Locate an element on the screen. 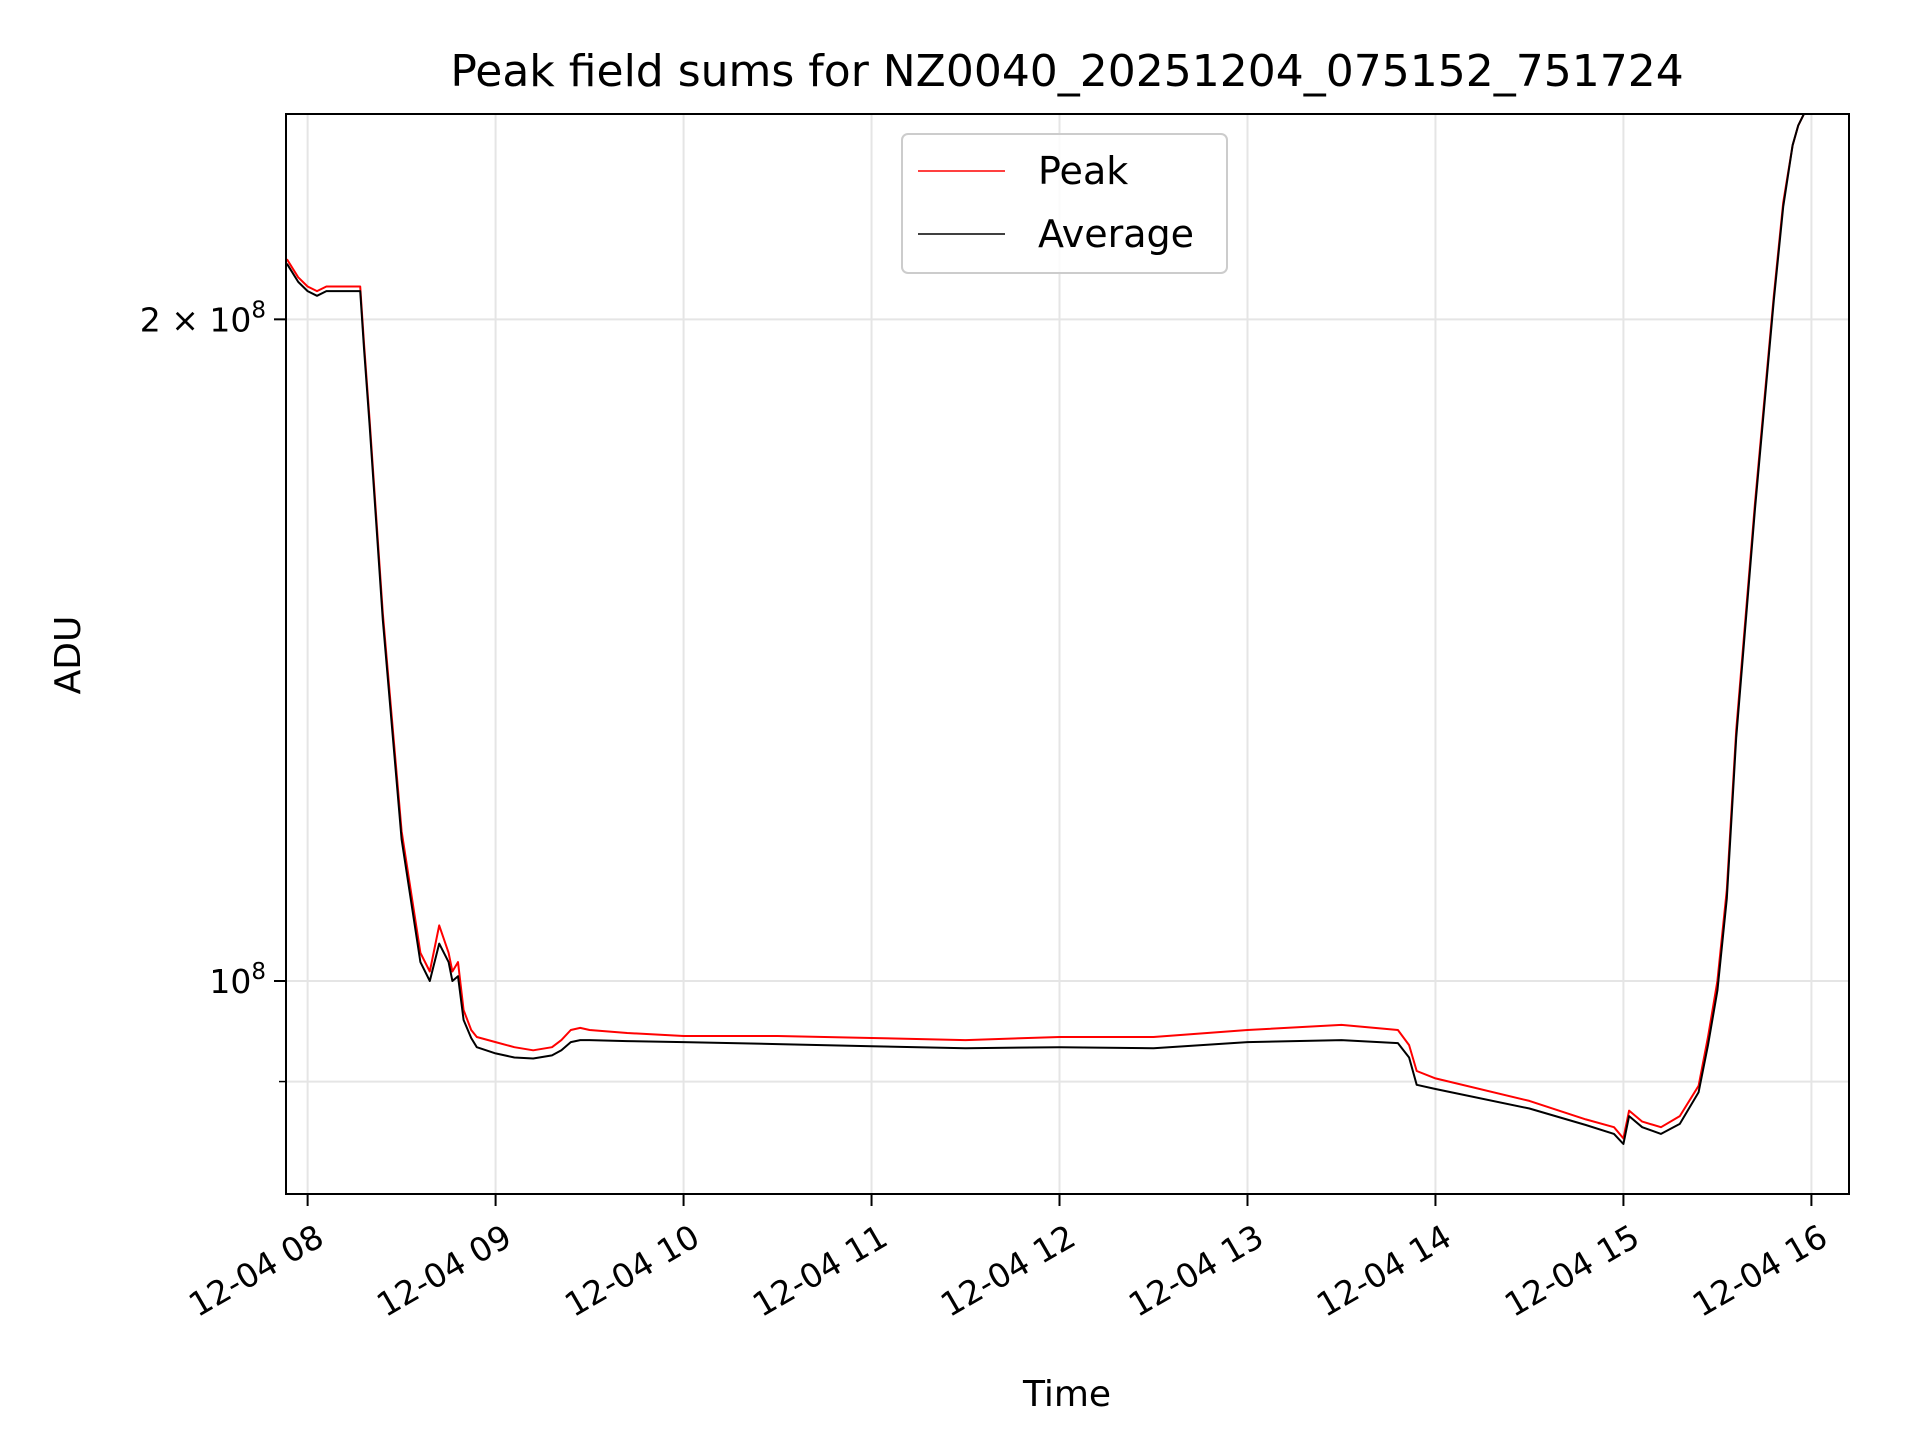 The width and height of the screenshot is (1920, 1440). x-tick-label: 12-04 12 is located at coordinates (1008, 1271).